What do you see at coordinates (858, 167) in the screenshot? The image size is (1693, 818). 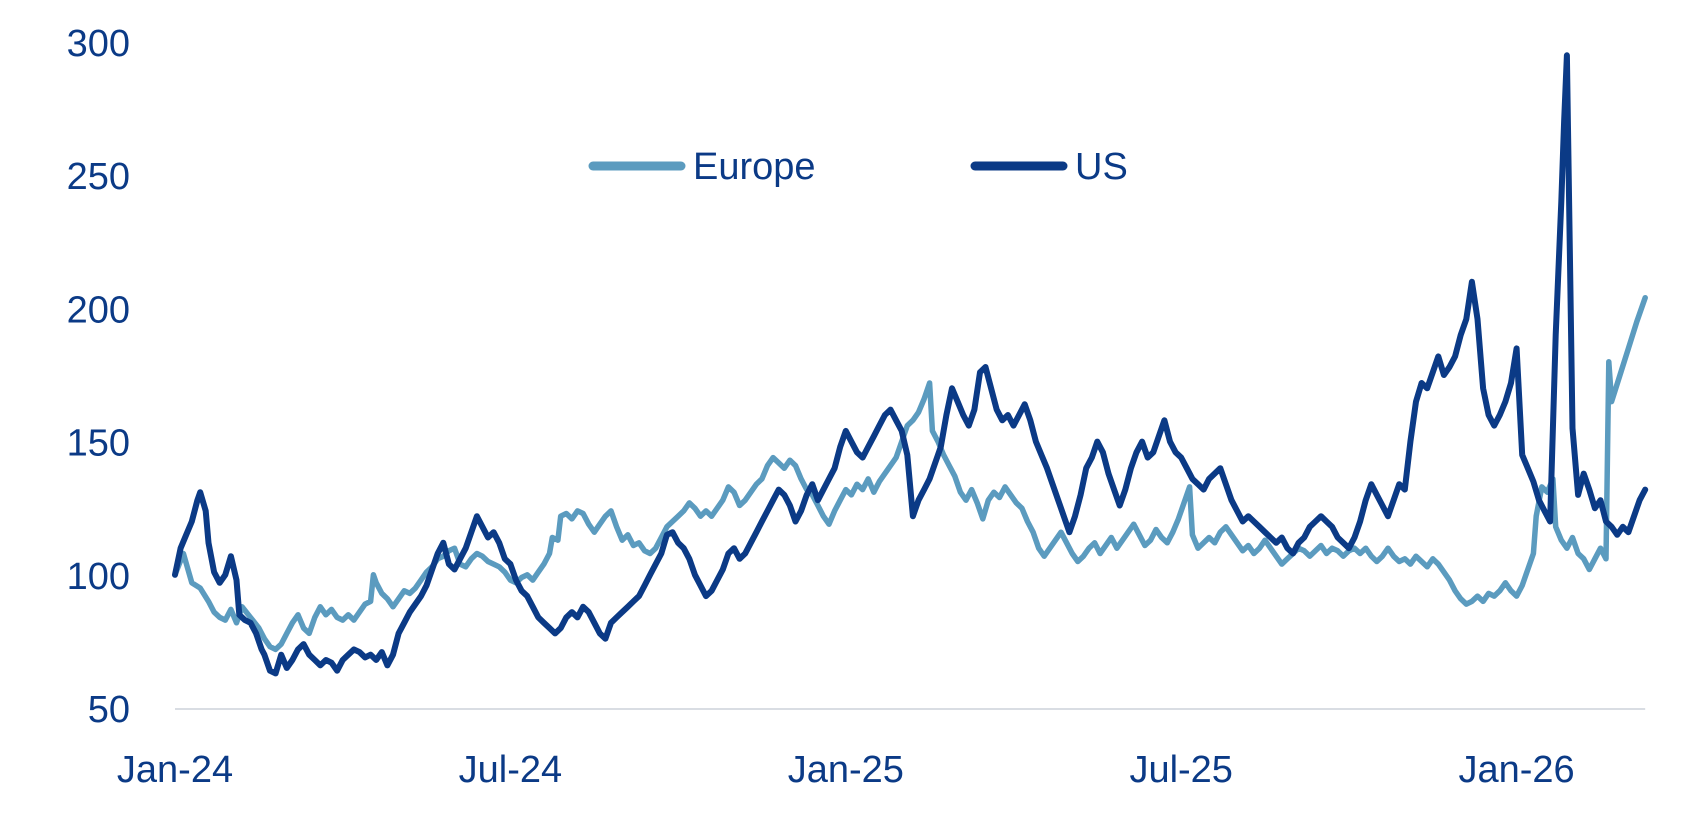 I see `legend: Europe US` at bounding box center [858, 167].